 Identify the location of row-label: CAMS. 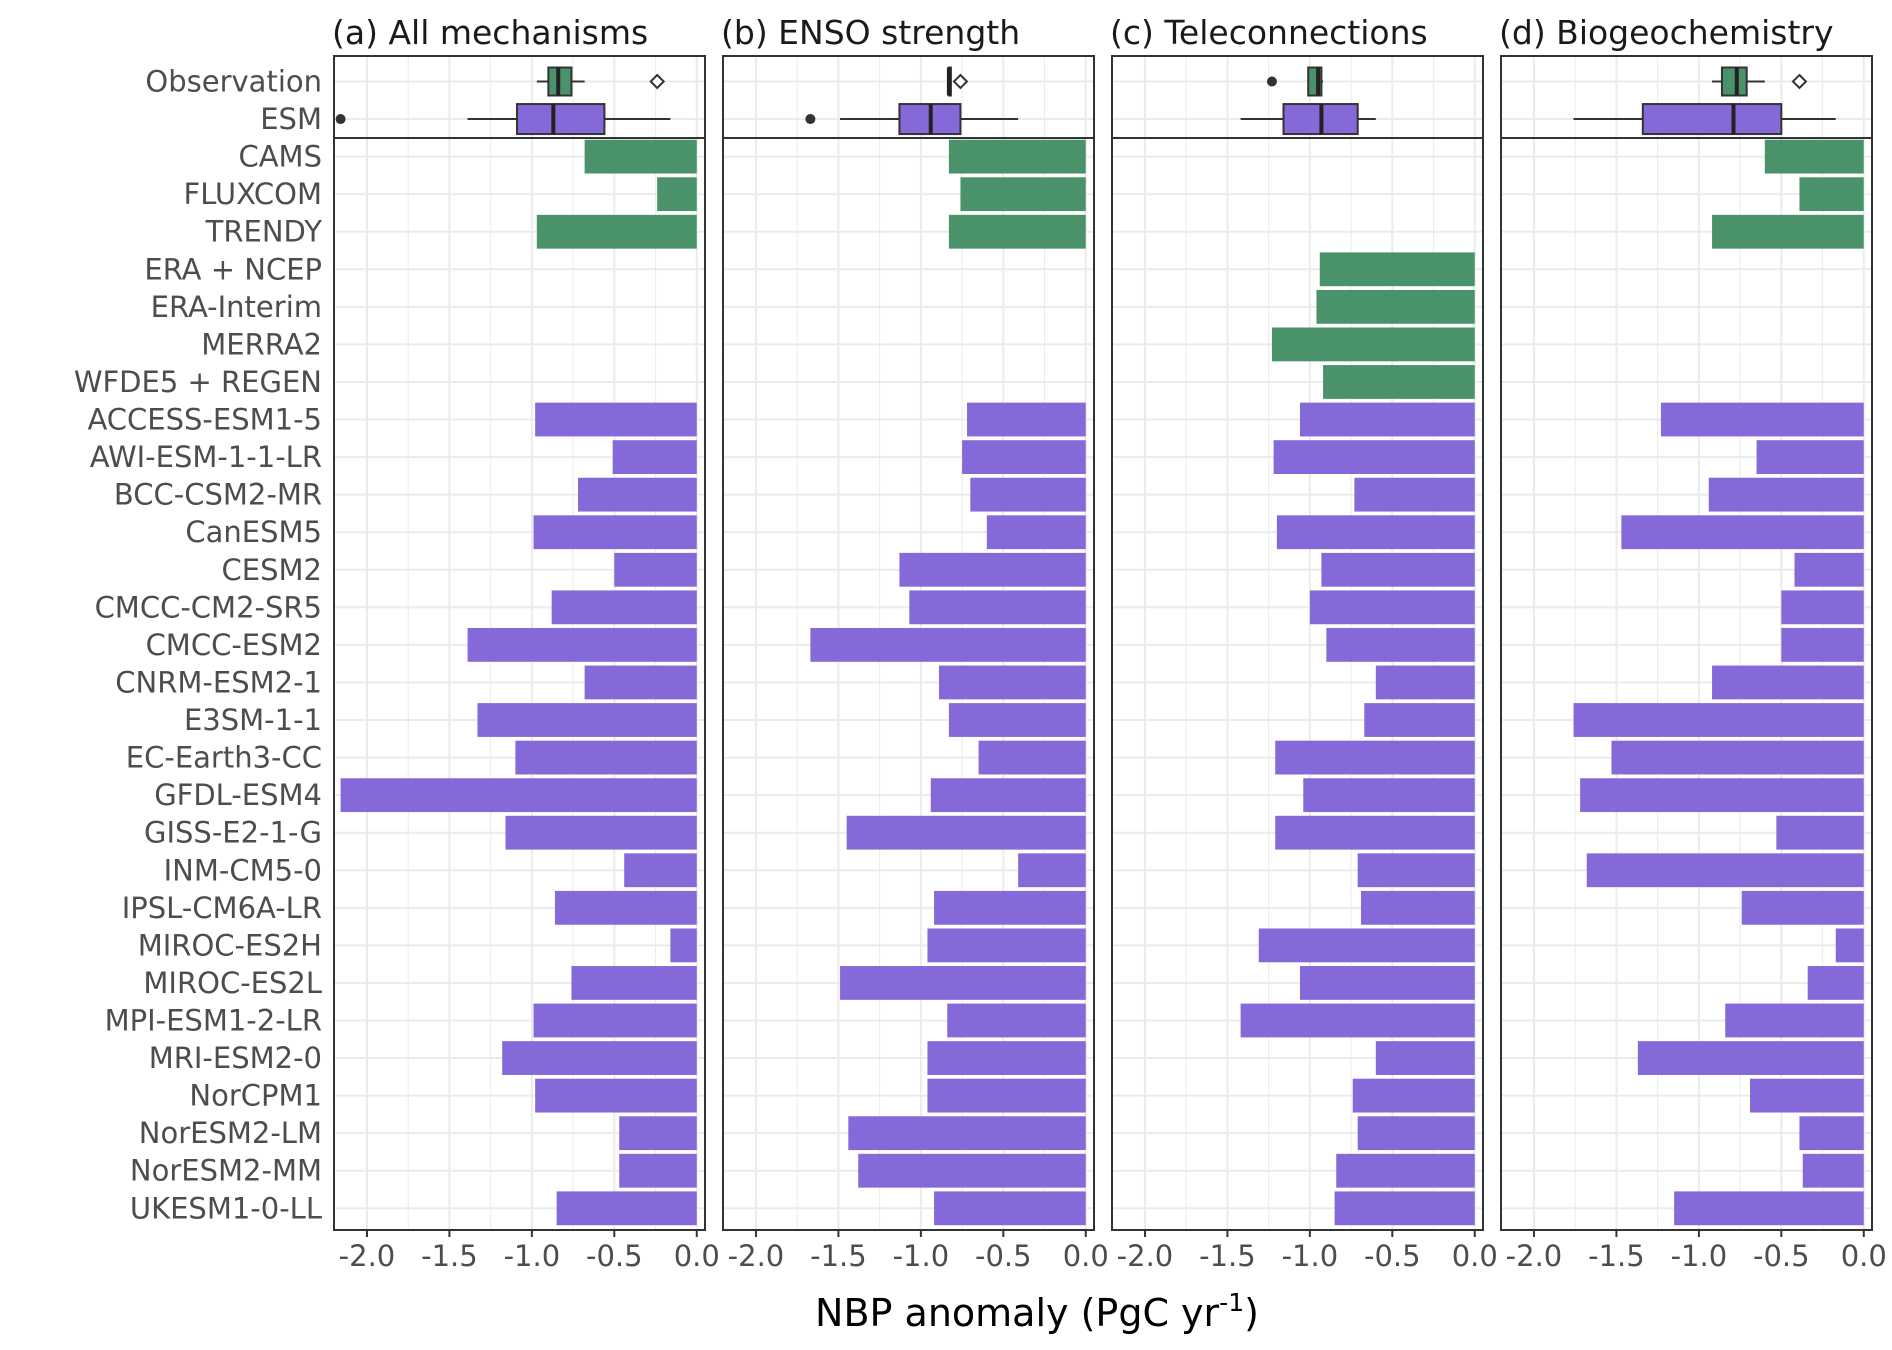
(280, 157).